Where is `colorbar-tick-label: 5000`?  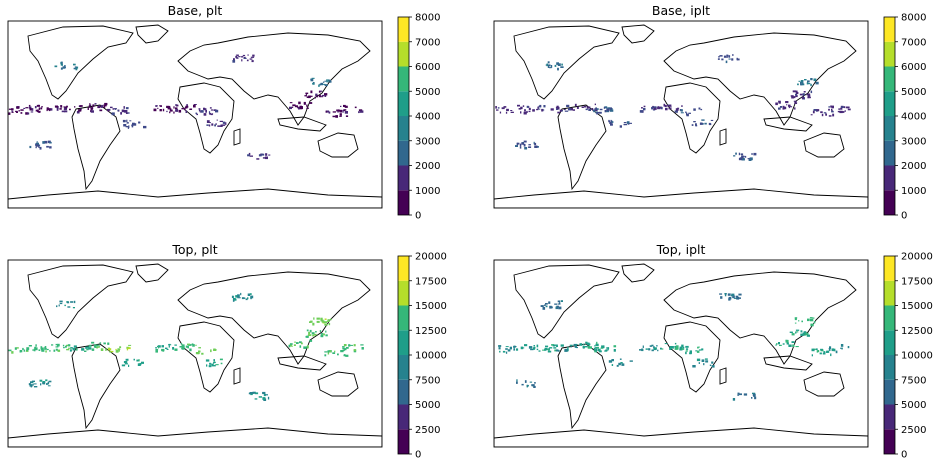
colorbar-tick-label: 5000 is located at coordinates (427, 92).